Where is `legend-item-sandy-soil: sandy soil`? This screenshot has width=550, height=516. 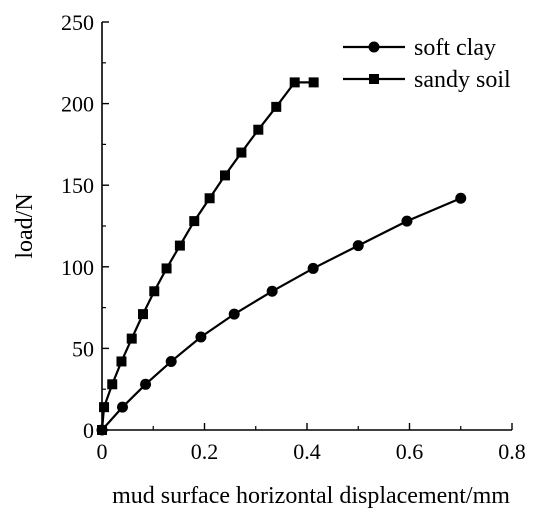 legend-item-sandy-soil: sandy soil is located at coordinates (427, 80).